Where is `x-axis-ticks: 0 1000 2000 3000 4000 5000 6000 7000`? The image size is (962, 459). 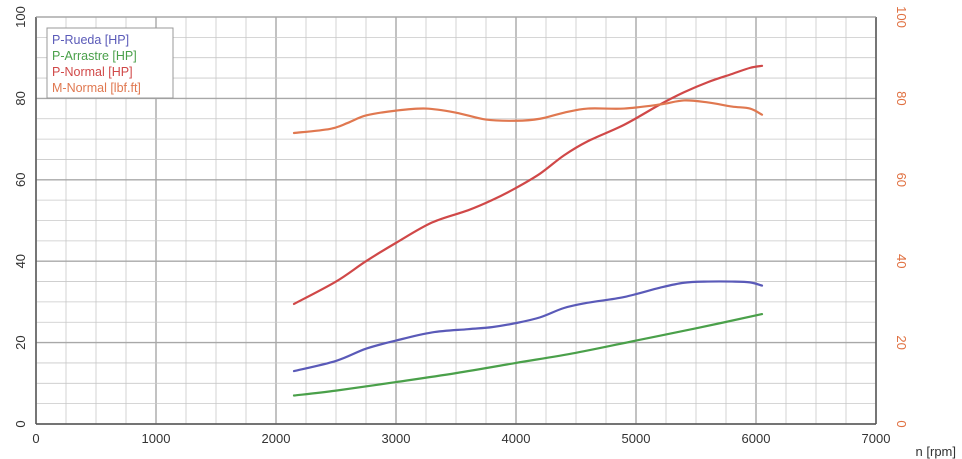 x-axis-ticks: 0 1000 2000 3000 4000 5000 6000 7000 is located at coordinates (461, 438).